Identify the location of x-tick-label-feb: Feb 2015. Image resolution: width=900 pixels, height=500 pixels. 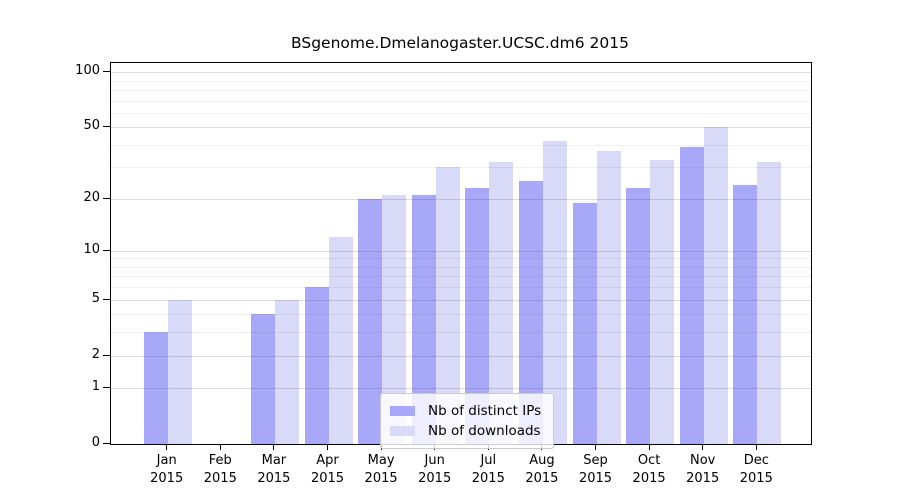
(220, 469).